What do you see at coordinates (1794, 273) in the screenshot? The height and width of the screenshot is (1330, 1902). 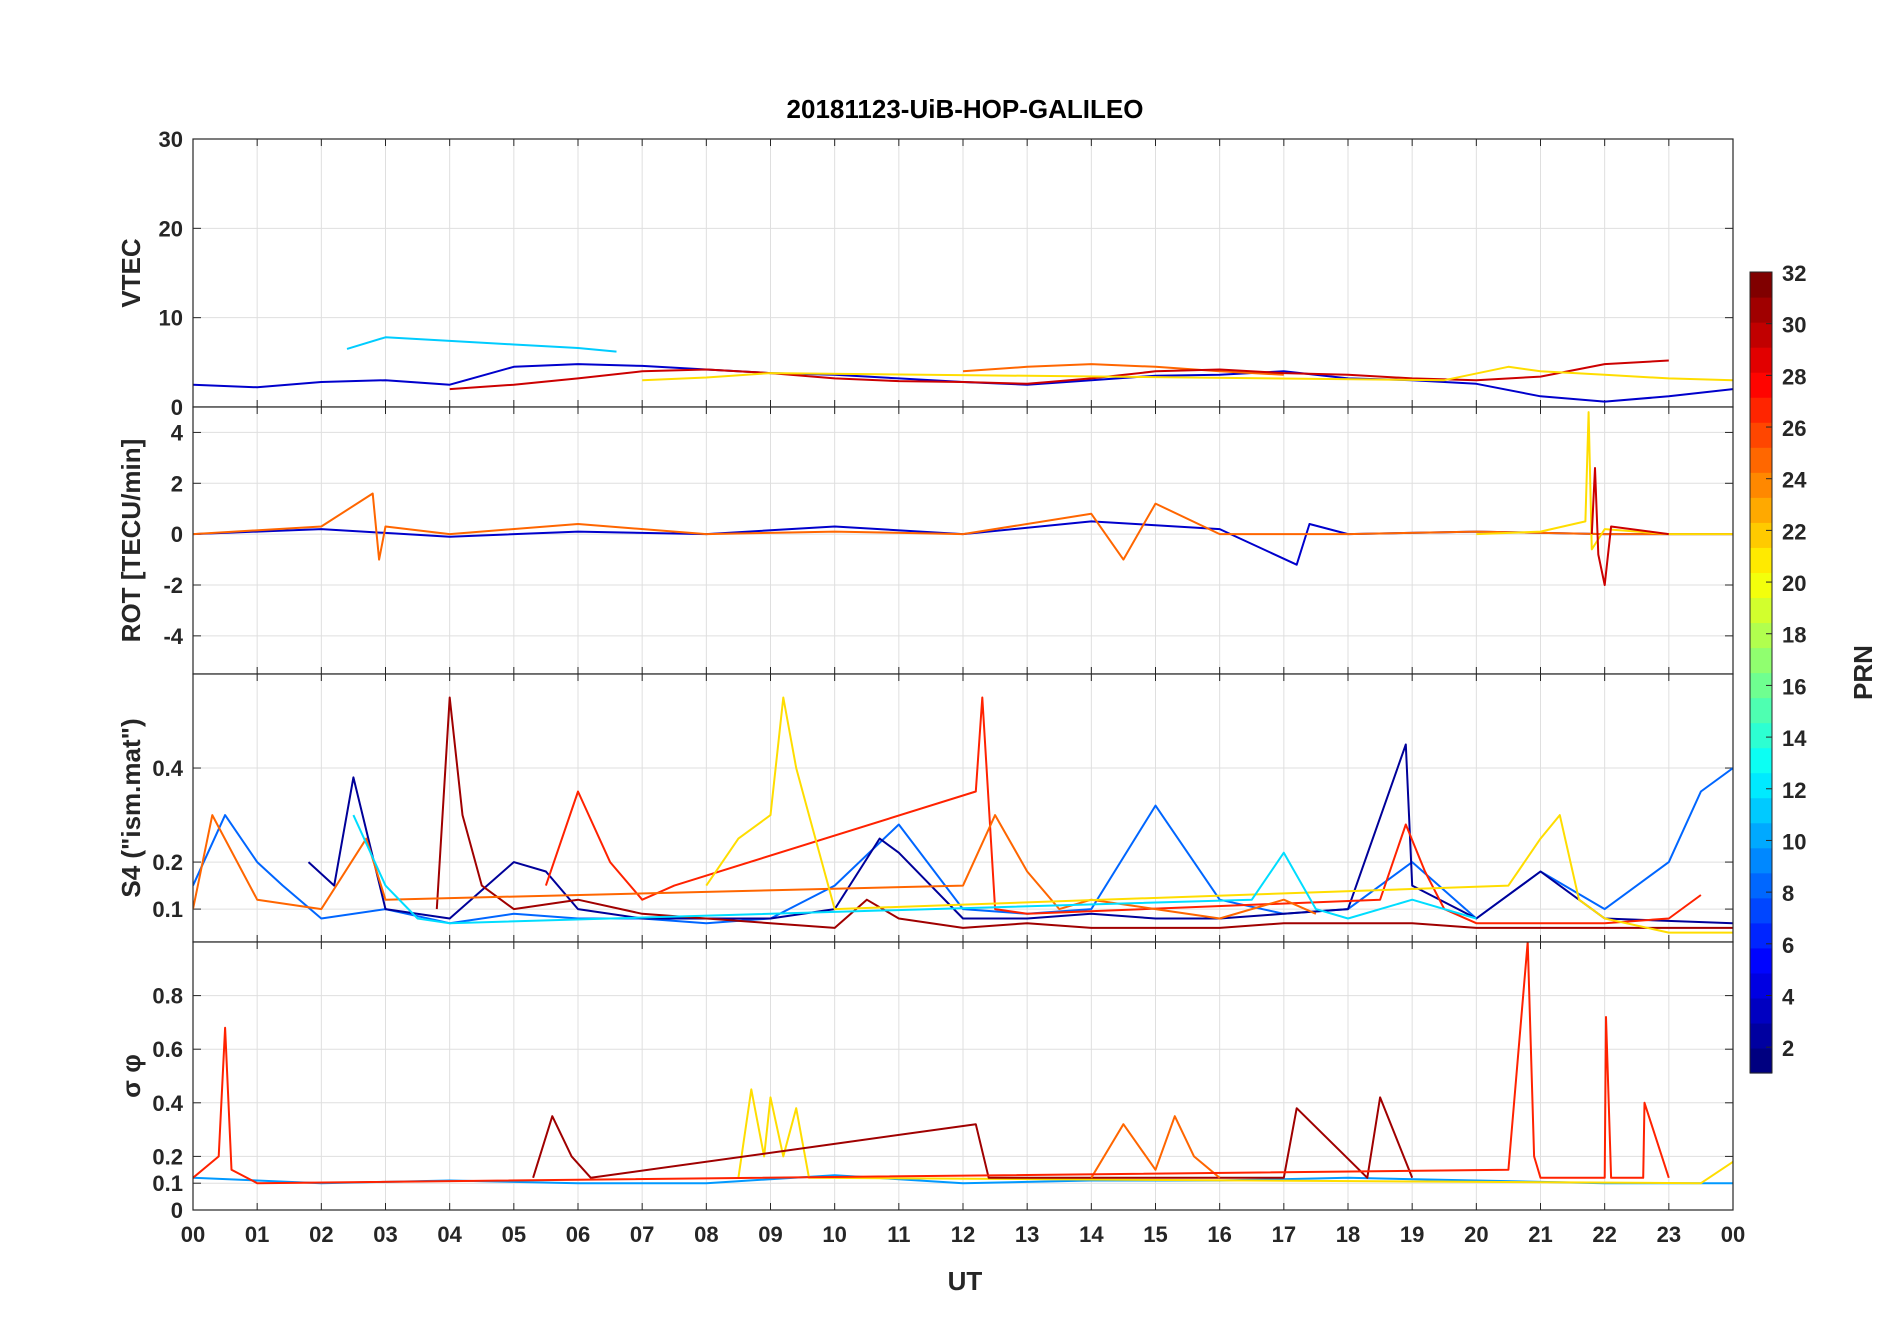 I see `colorbar-tick-label: 32` at bounding box center [1794, 273].